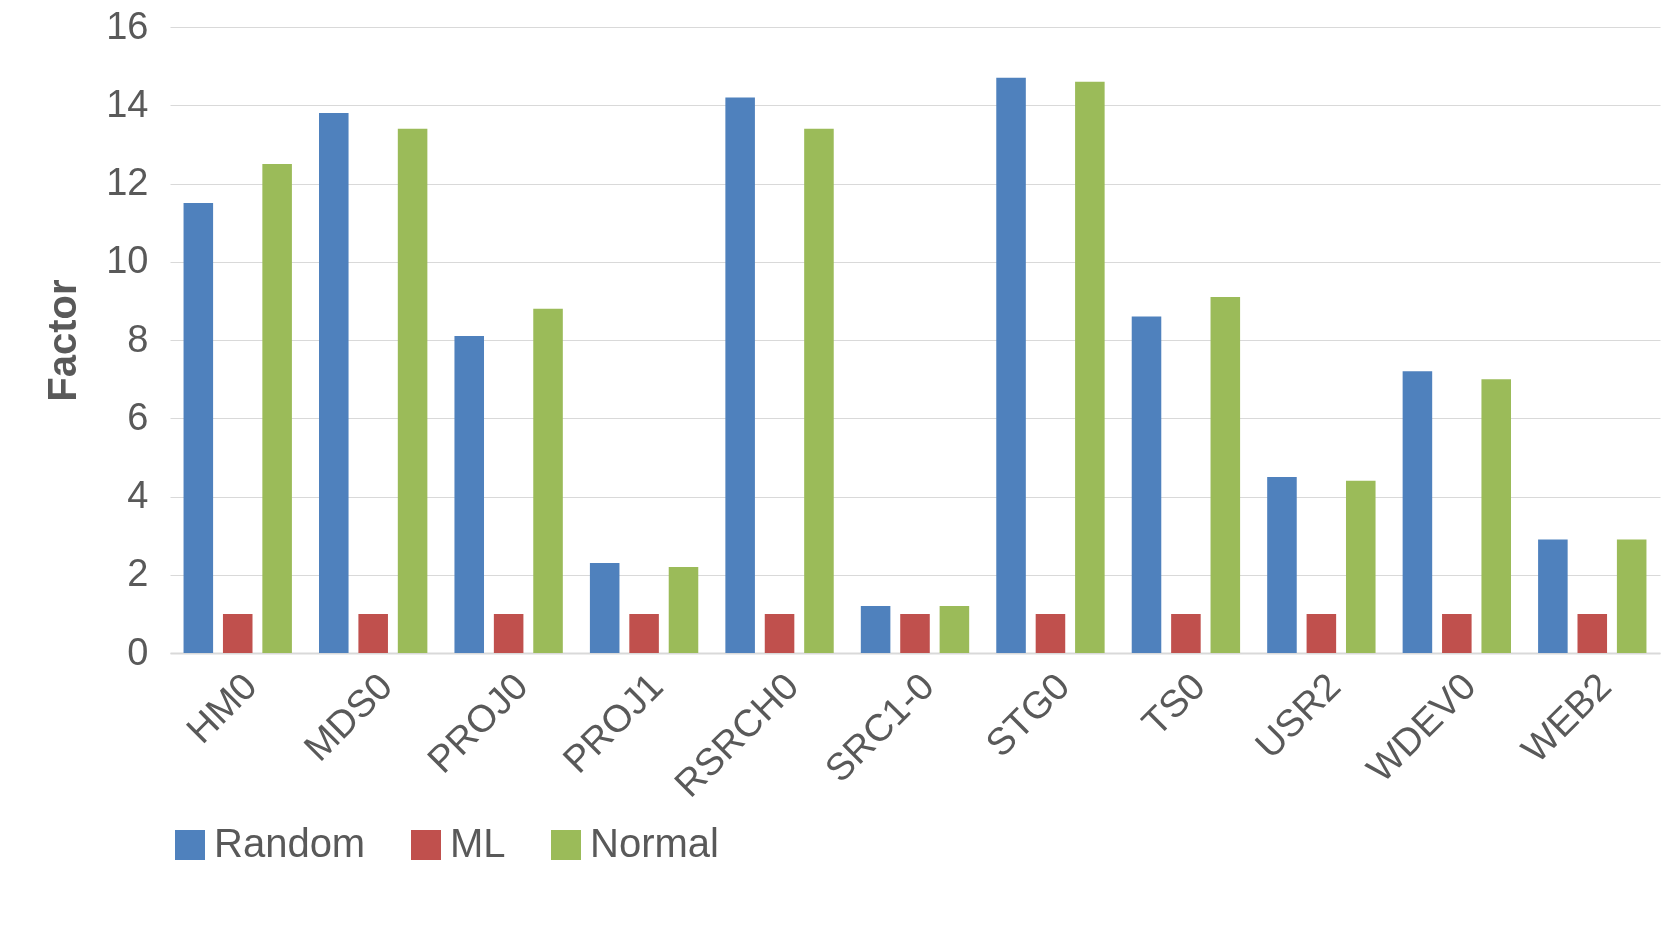 This screenshot has height=933, width=1672. I want to click on y-tick-label: 16, so click(127, 25).